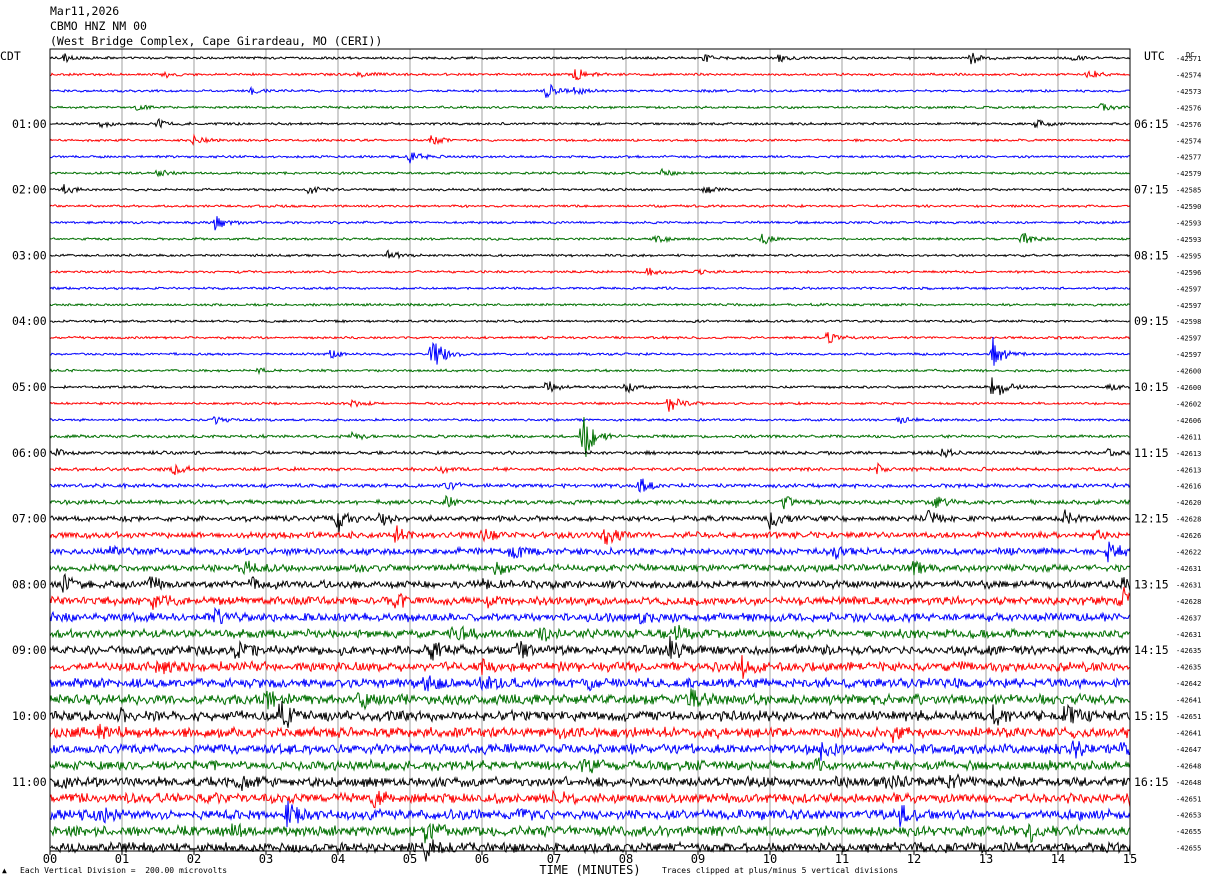 The image size is (1210, 886). Describe the element at coordinates (1151, 190) in the screenshot. I see `right-time-label: 07:15` at that location.